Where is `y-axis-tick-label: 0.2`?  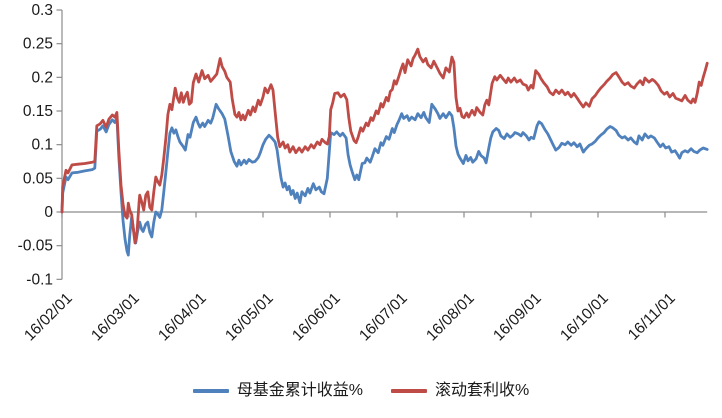 y-axis-tick-label: 0.2 is located at coordinates (42, 77).